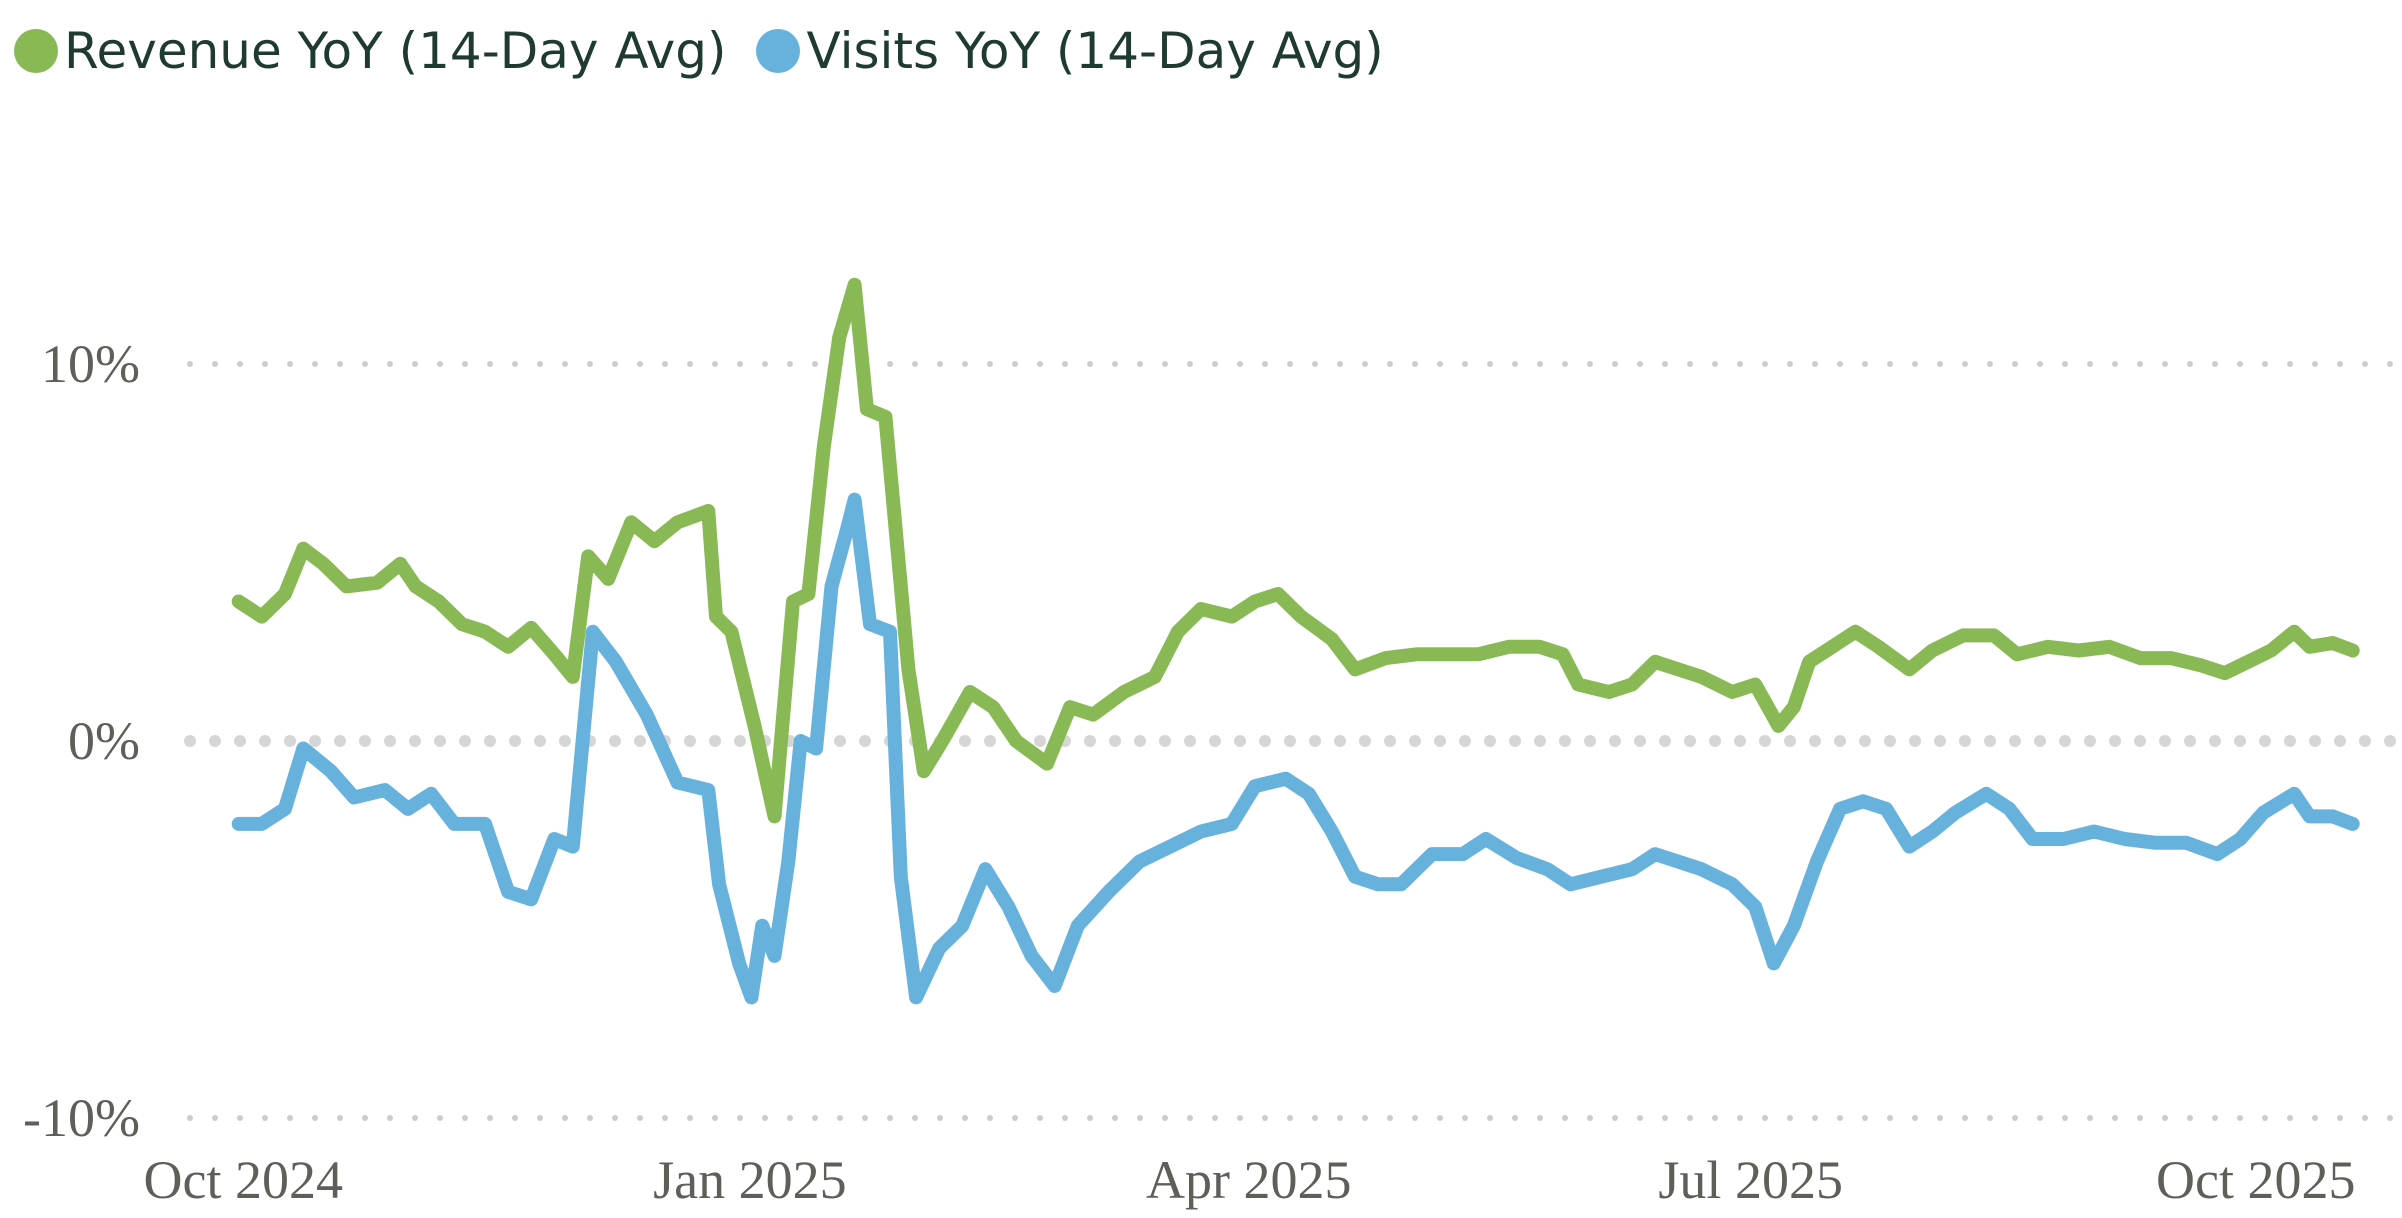 Image resolution: width=2402 pixels, height=1218 pixels. I want to click on y-tick-label: 0%, so click(104, 741).